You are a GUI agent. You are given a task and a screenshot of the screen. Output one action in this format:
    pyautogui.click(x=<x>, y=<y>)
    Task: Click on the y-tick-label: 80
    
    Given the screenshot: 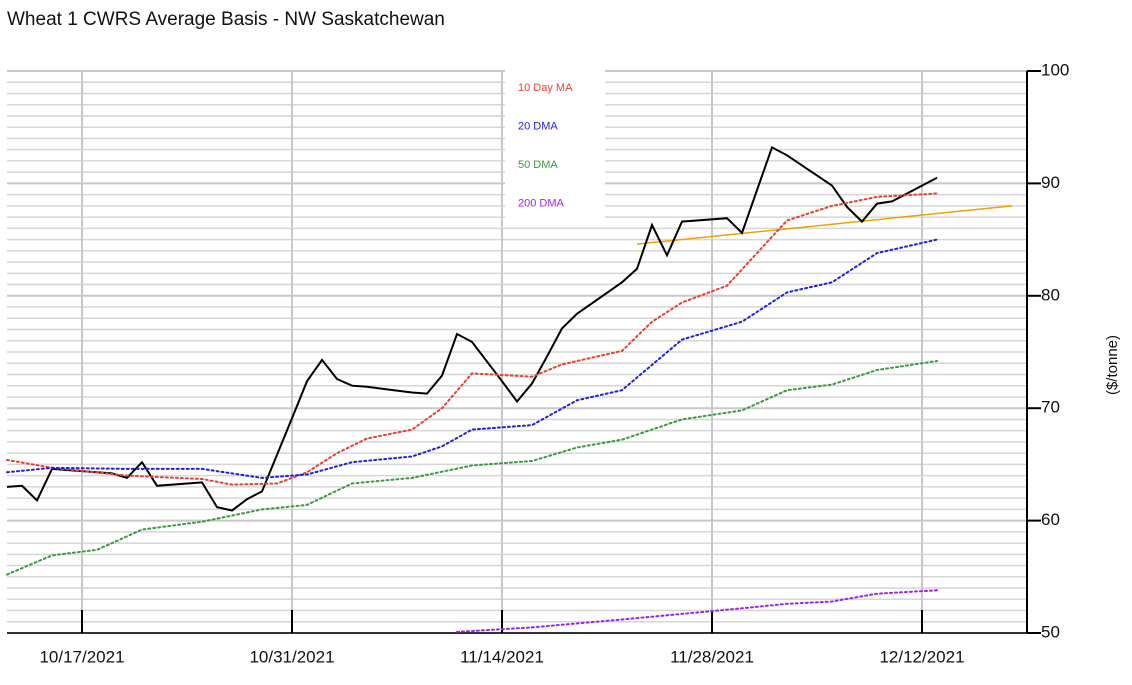 What is the action you would take?
    pyautogui.click(x=1050, y=294)
    